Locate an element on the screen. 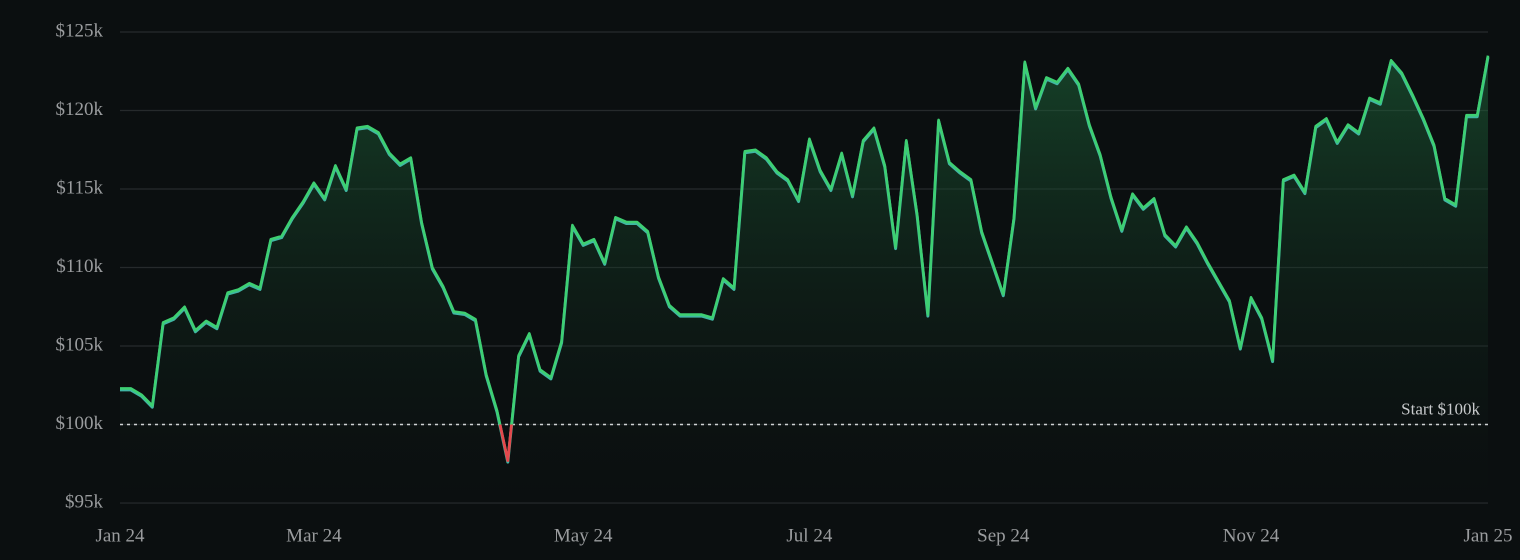 Image resolution: width=1520 pixels, height=560 pixels. y-tick-label: $125k is located at coordinates (80, 30).